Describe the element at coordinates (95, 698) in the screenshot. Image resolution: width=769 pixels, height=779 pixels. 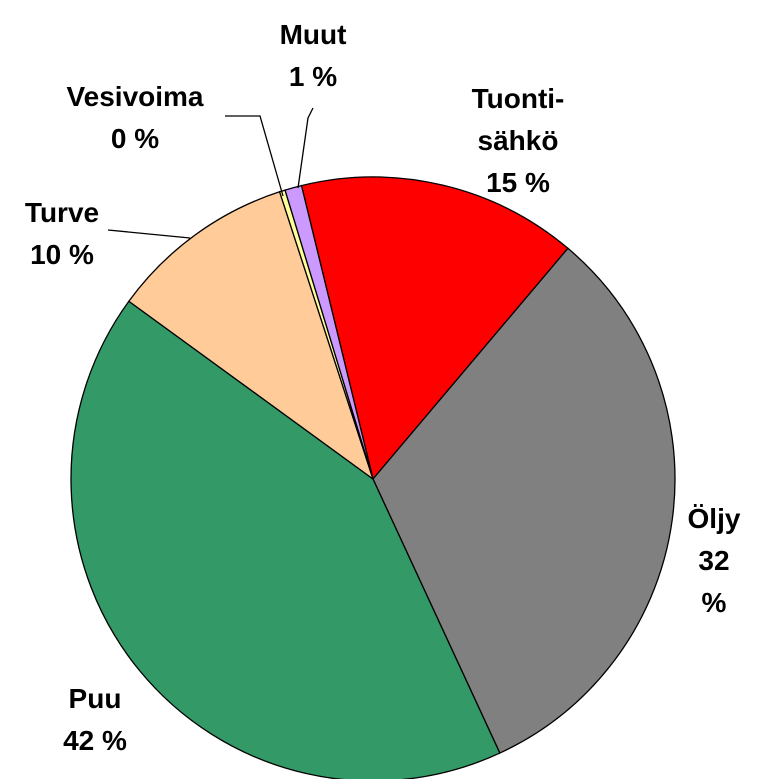
I see `category-label: Puu` at that location.